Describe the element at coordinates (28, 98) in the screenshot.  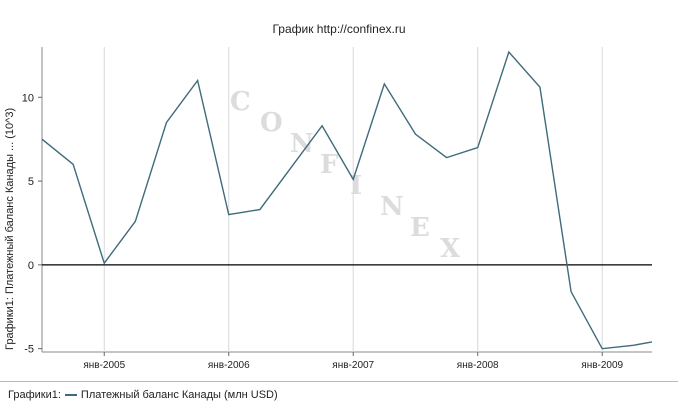
I see `y-tick-label: 10` at that location.